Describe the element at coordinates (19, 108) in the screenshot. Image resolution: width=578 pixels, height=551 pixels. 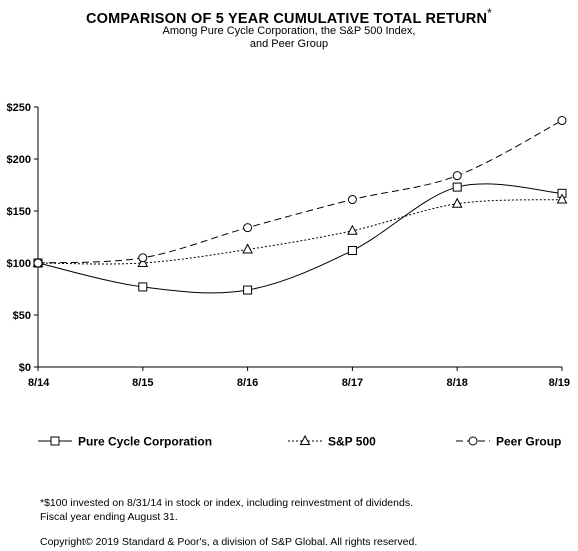
I see `y-tick-label: $250` at that location.